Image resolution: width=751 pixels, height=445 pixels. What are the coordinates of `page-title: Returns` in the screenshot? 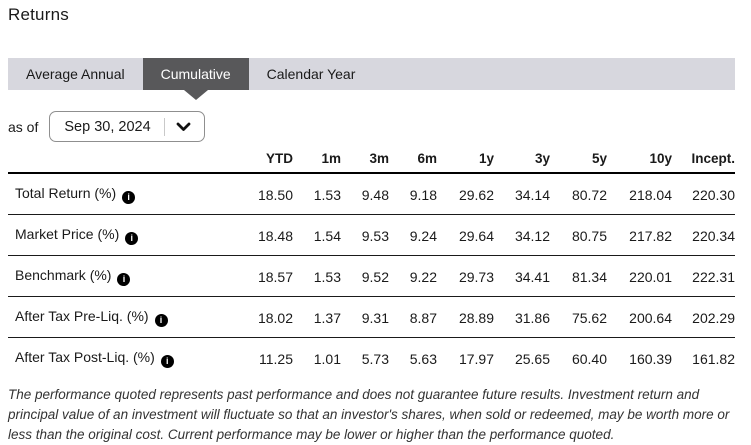 It's located at (38, 14).